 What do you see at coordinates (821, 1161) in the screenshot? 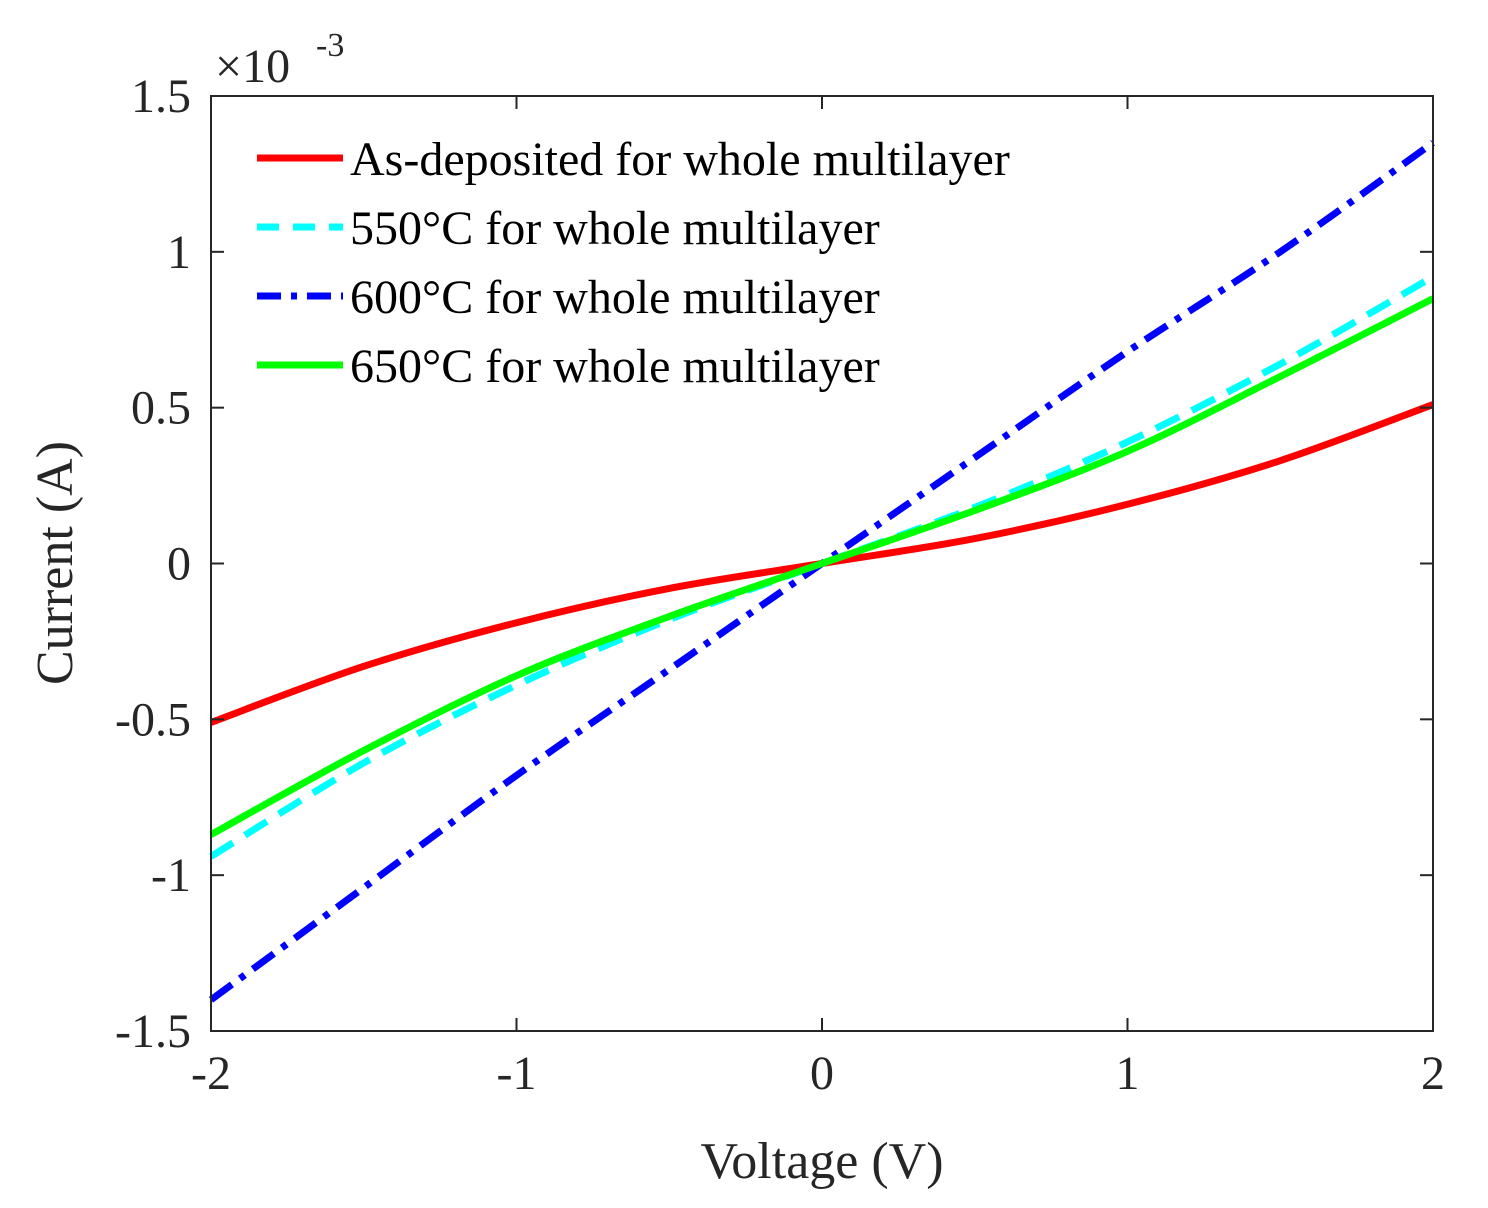
I see `x-axis-label: Voltage (V)` at bounding box center [821, 1161].